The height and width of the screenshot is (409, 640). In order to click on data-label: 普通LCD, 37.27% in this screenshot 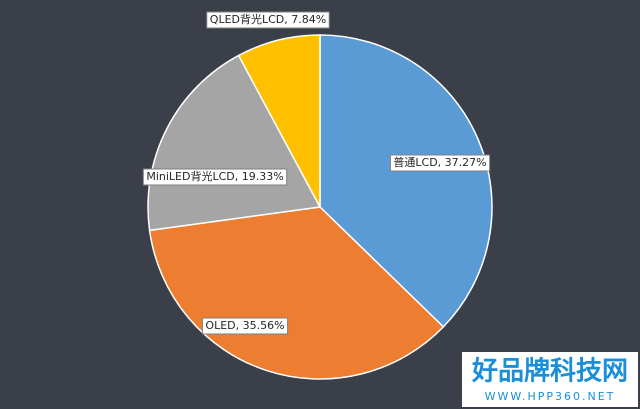, I will do `click(440, 163)`.